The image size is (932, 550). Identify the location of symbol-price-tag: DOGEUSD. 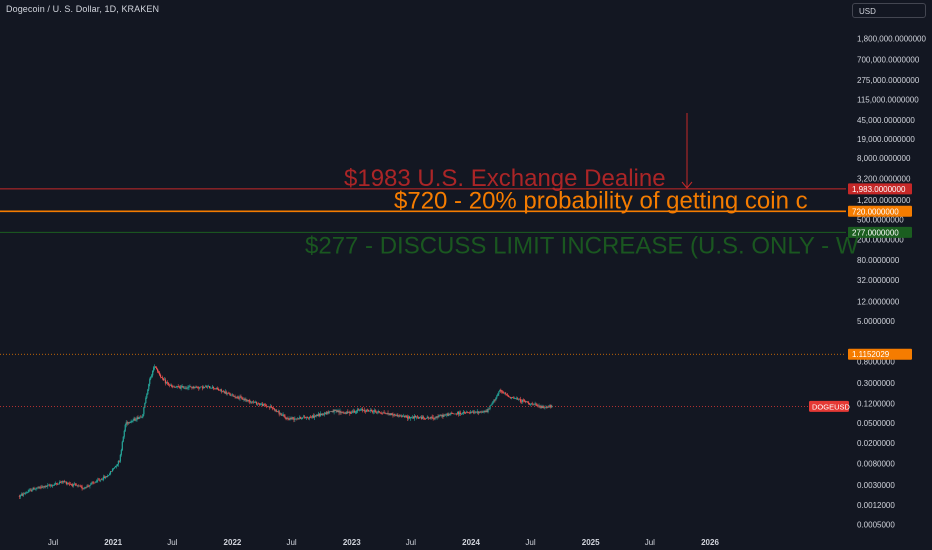
(830, 406).